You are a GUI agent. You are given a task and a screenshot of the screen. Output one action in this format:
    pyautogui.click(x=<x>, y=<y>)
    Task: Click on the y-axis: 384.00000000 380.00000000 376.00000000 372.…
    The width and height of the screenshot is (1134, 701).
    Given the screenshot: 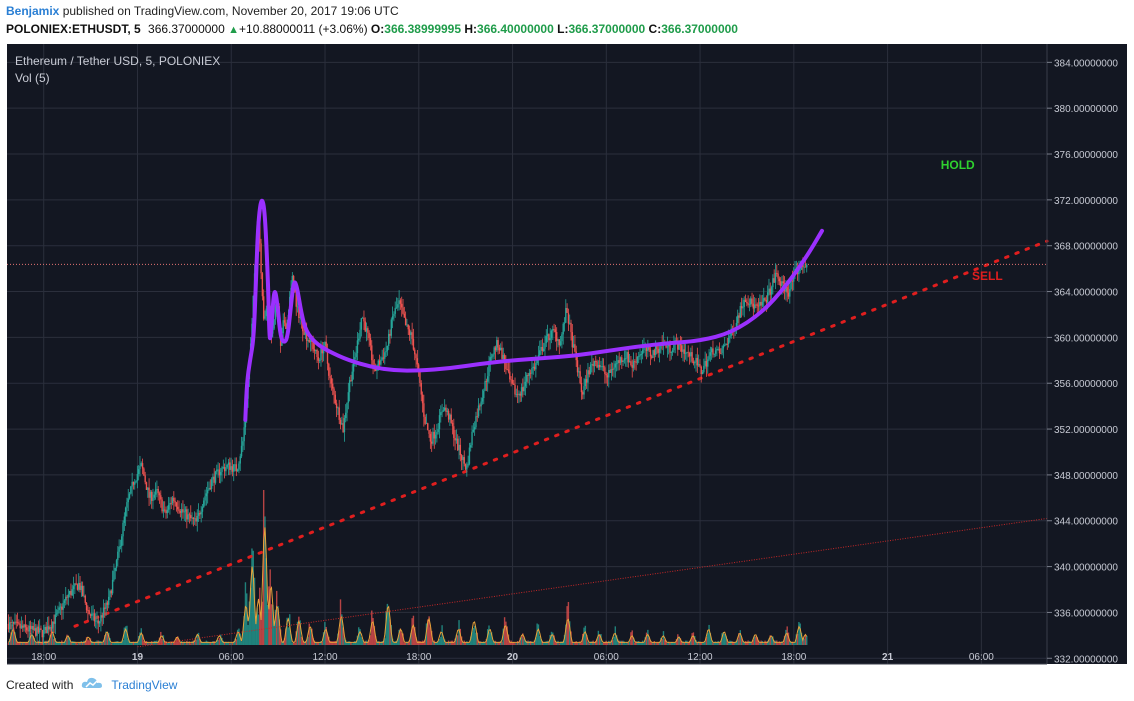 What is the action you would take?
    pyautogui.click(x=1082, y=354)
    